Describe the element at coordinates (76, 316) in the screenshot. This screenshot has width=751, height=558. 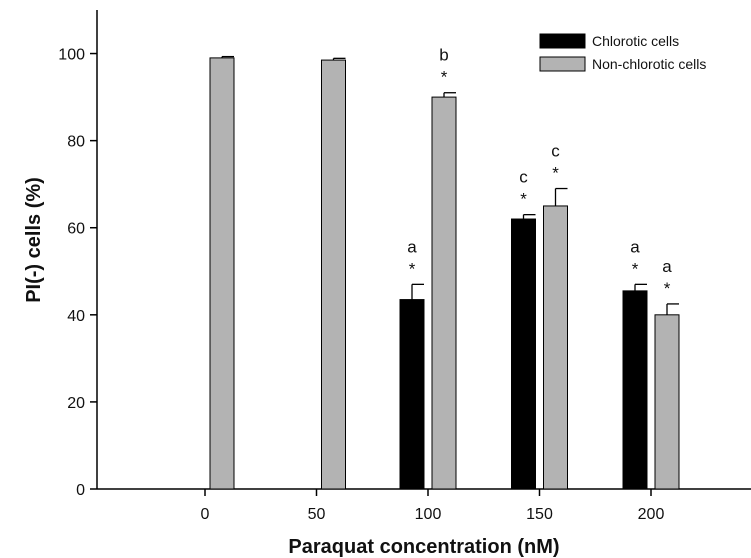
I see `y-tick-label: 40` at that location.